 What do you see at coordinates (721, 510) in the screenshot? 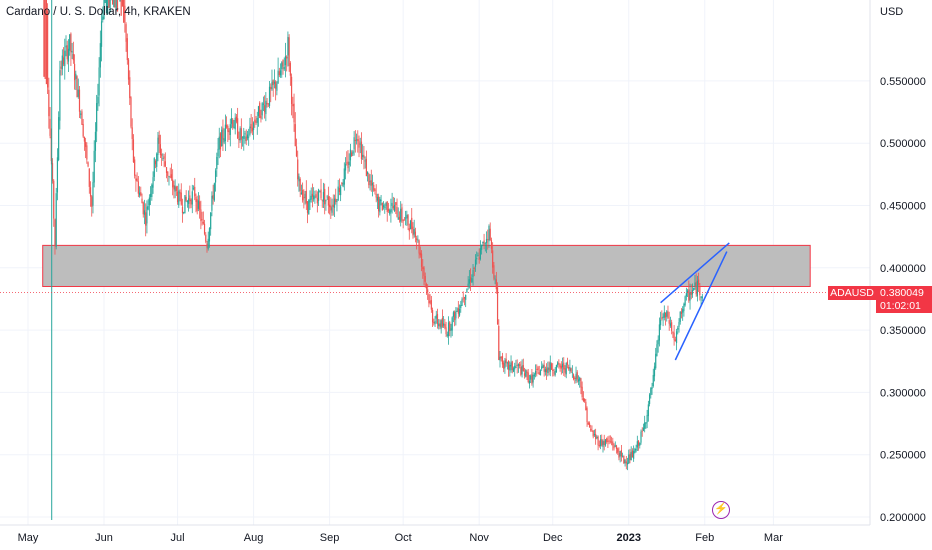
I see `lightning-bolt-icon: ⚡` at bounding box center [721, 510].